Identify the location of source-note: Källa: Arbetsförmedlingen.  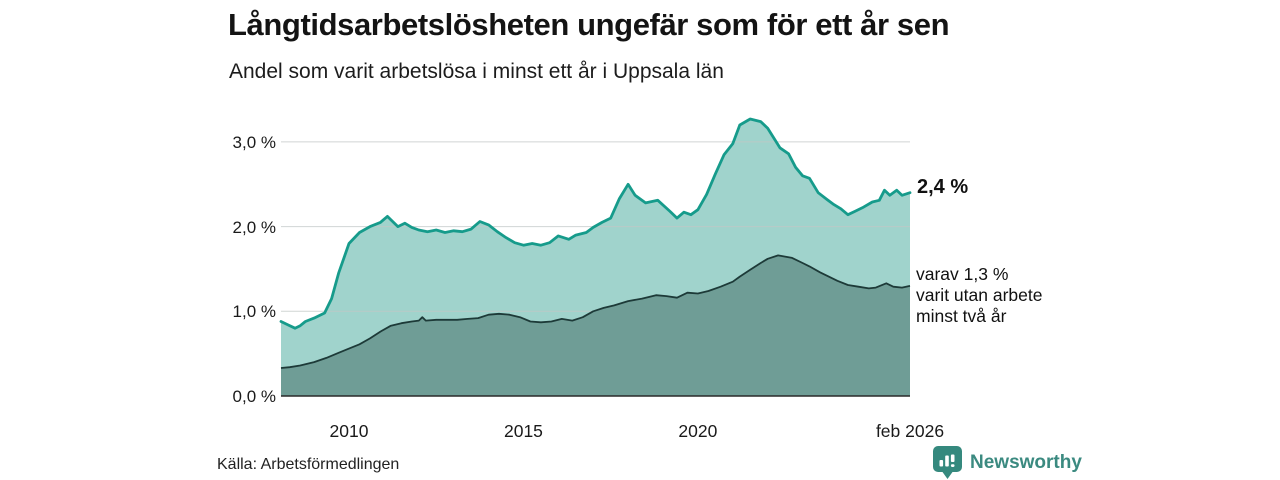
(308, 464).